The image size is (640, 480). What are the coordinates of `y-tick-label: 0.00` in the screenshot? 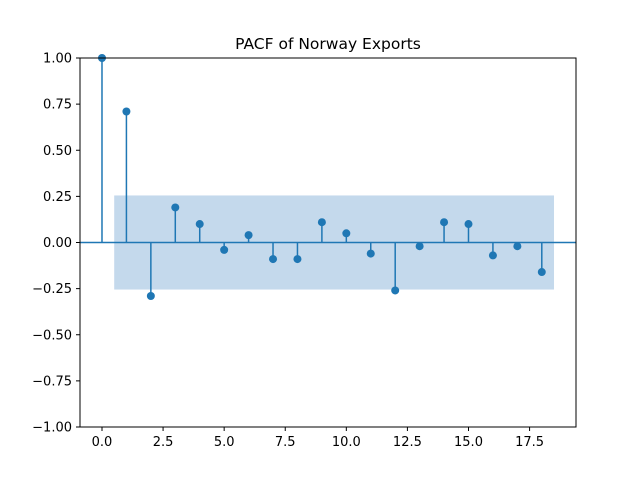 It's located at (57, 243).